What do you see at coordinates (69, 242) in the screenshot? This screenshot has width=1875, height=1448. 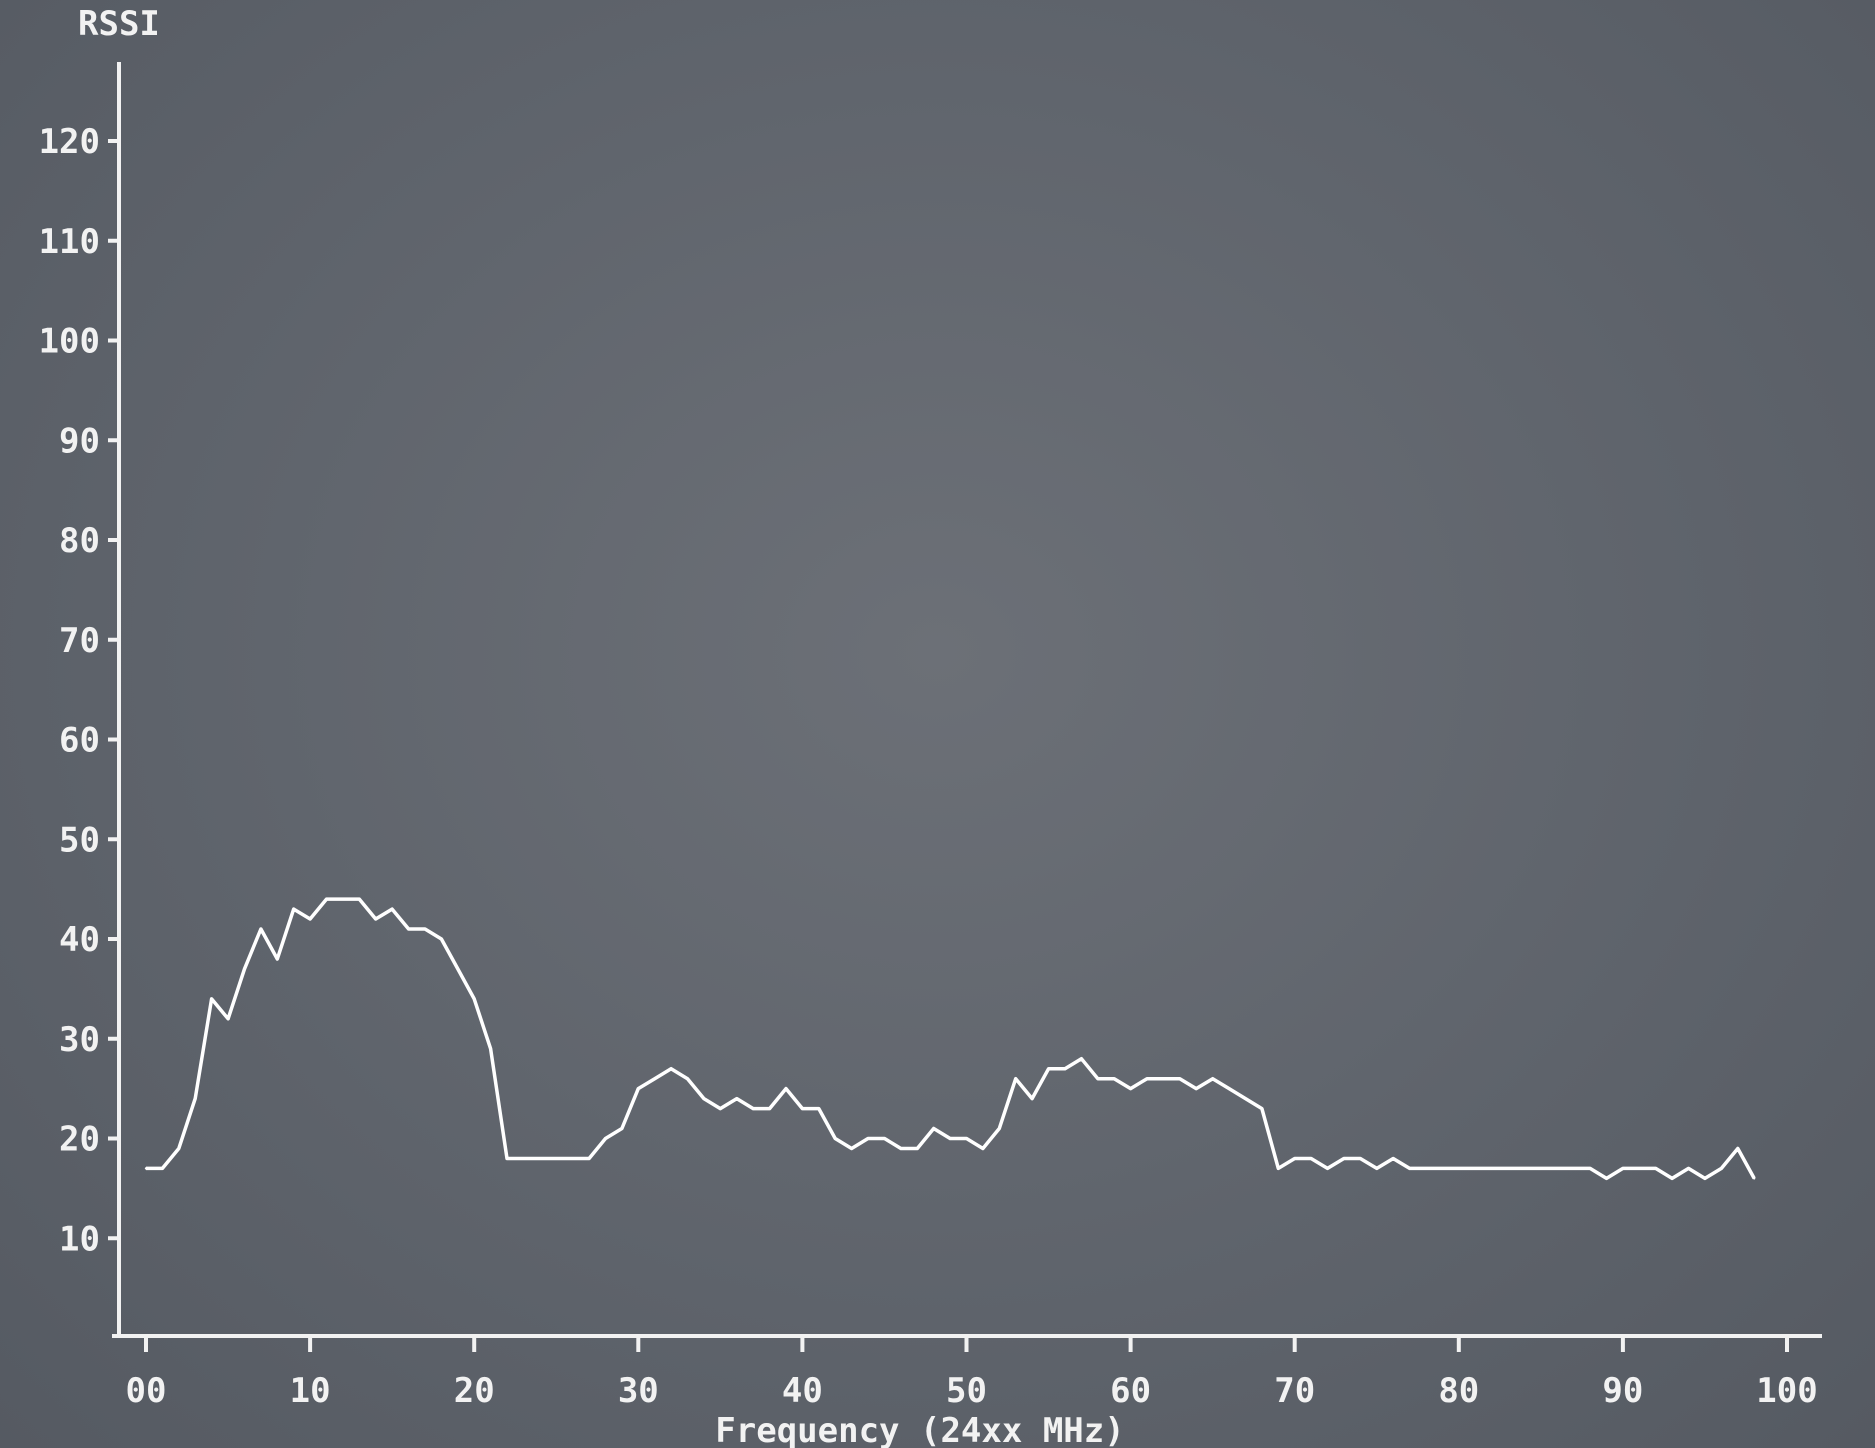 I see `y-tick-label: 110` at bounding box center [69, 242].